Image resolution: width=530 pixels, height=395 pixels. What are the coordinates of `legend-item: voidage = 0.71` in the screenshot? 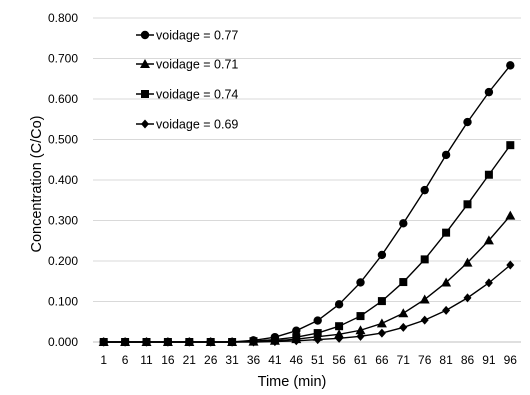 It's located at (187, 65).